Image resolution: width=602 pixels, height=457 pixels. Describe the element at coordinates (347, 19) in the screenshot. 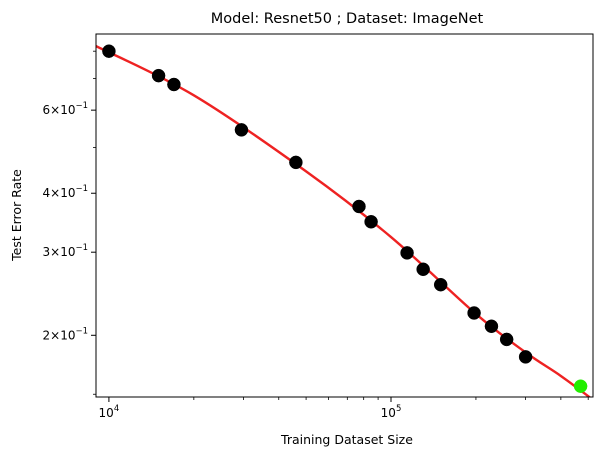

I see `chart-title: Model: Resnet50 ; Dataset: ImageNet` at that location.